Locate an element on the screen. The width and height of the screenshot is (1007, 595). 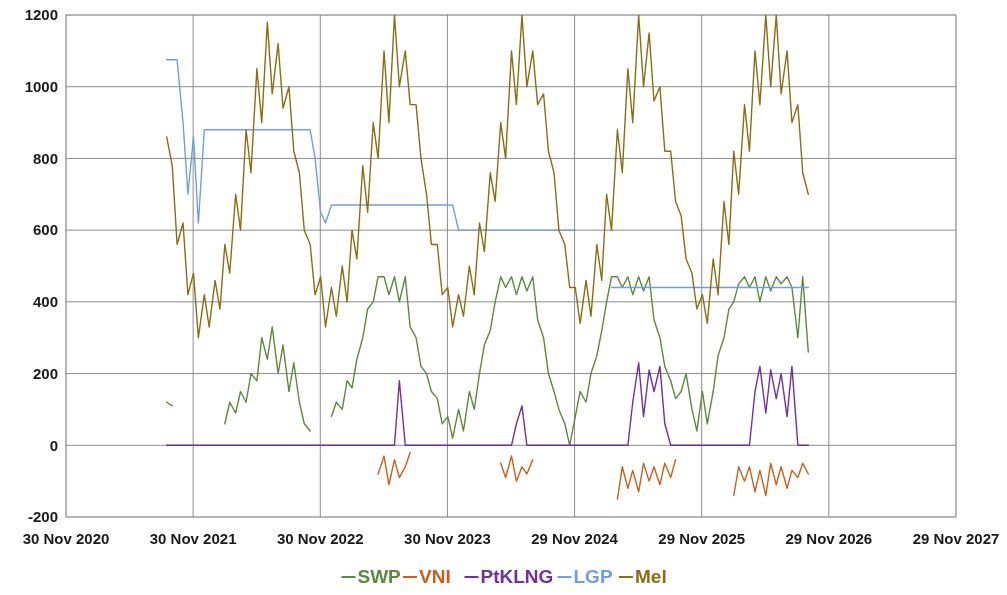
line-series is located at coordinates (487, 404).